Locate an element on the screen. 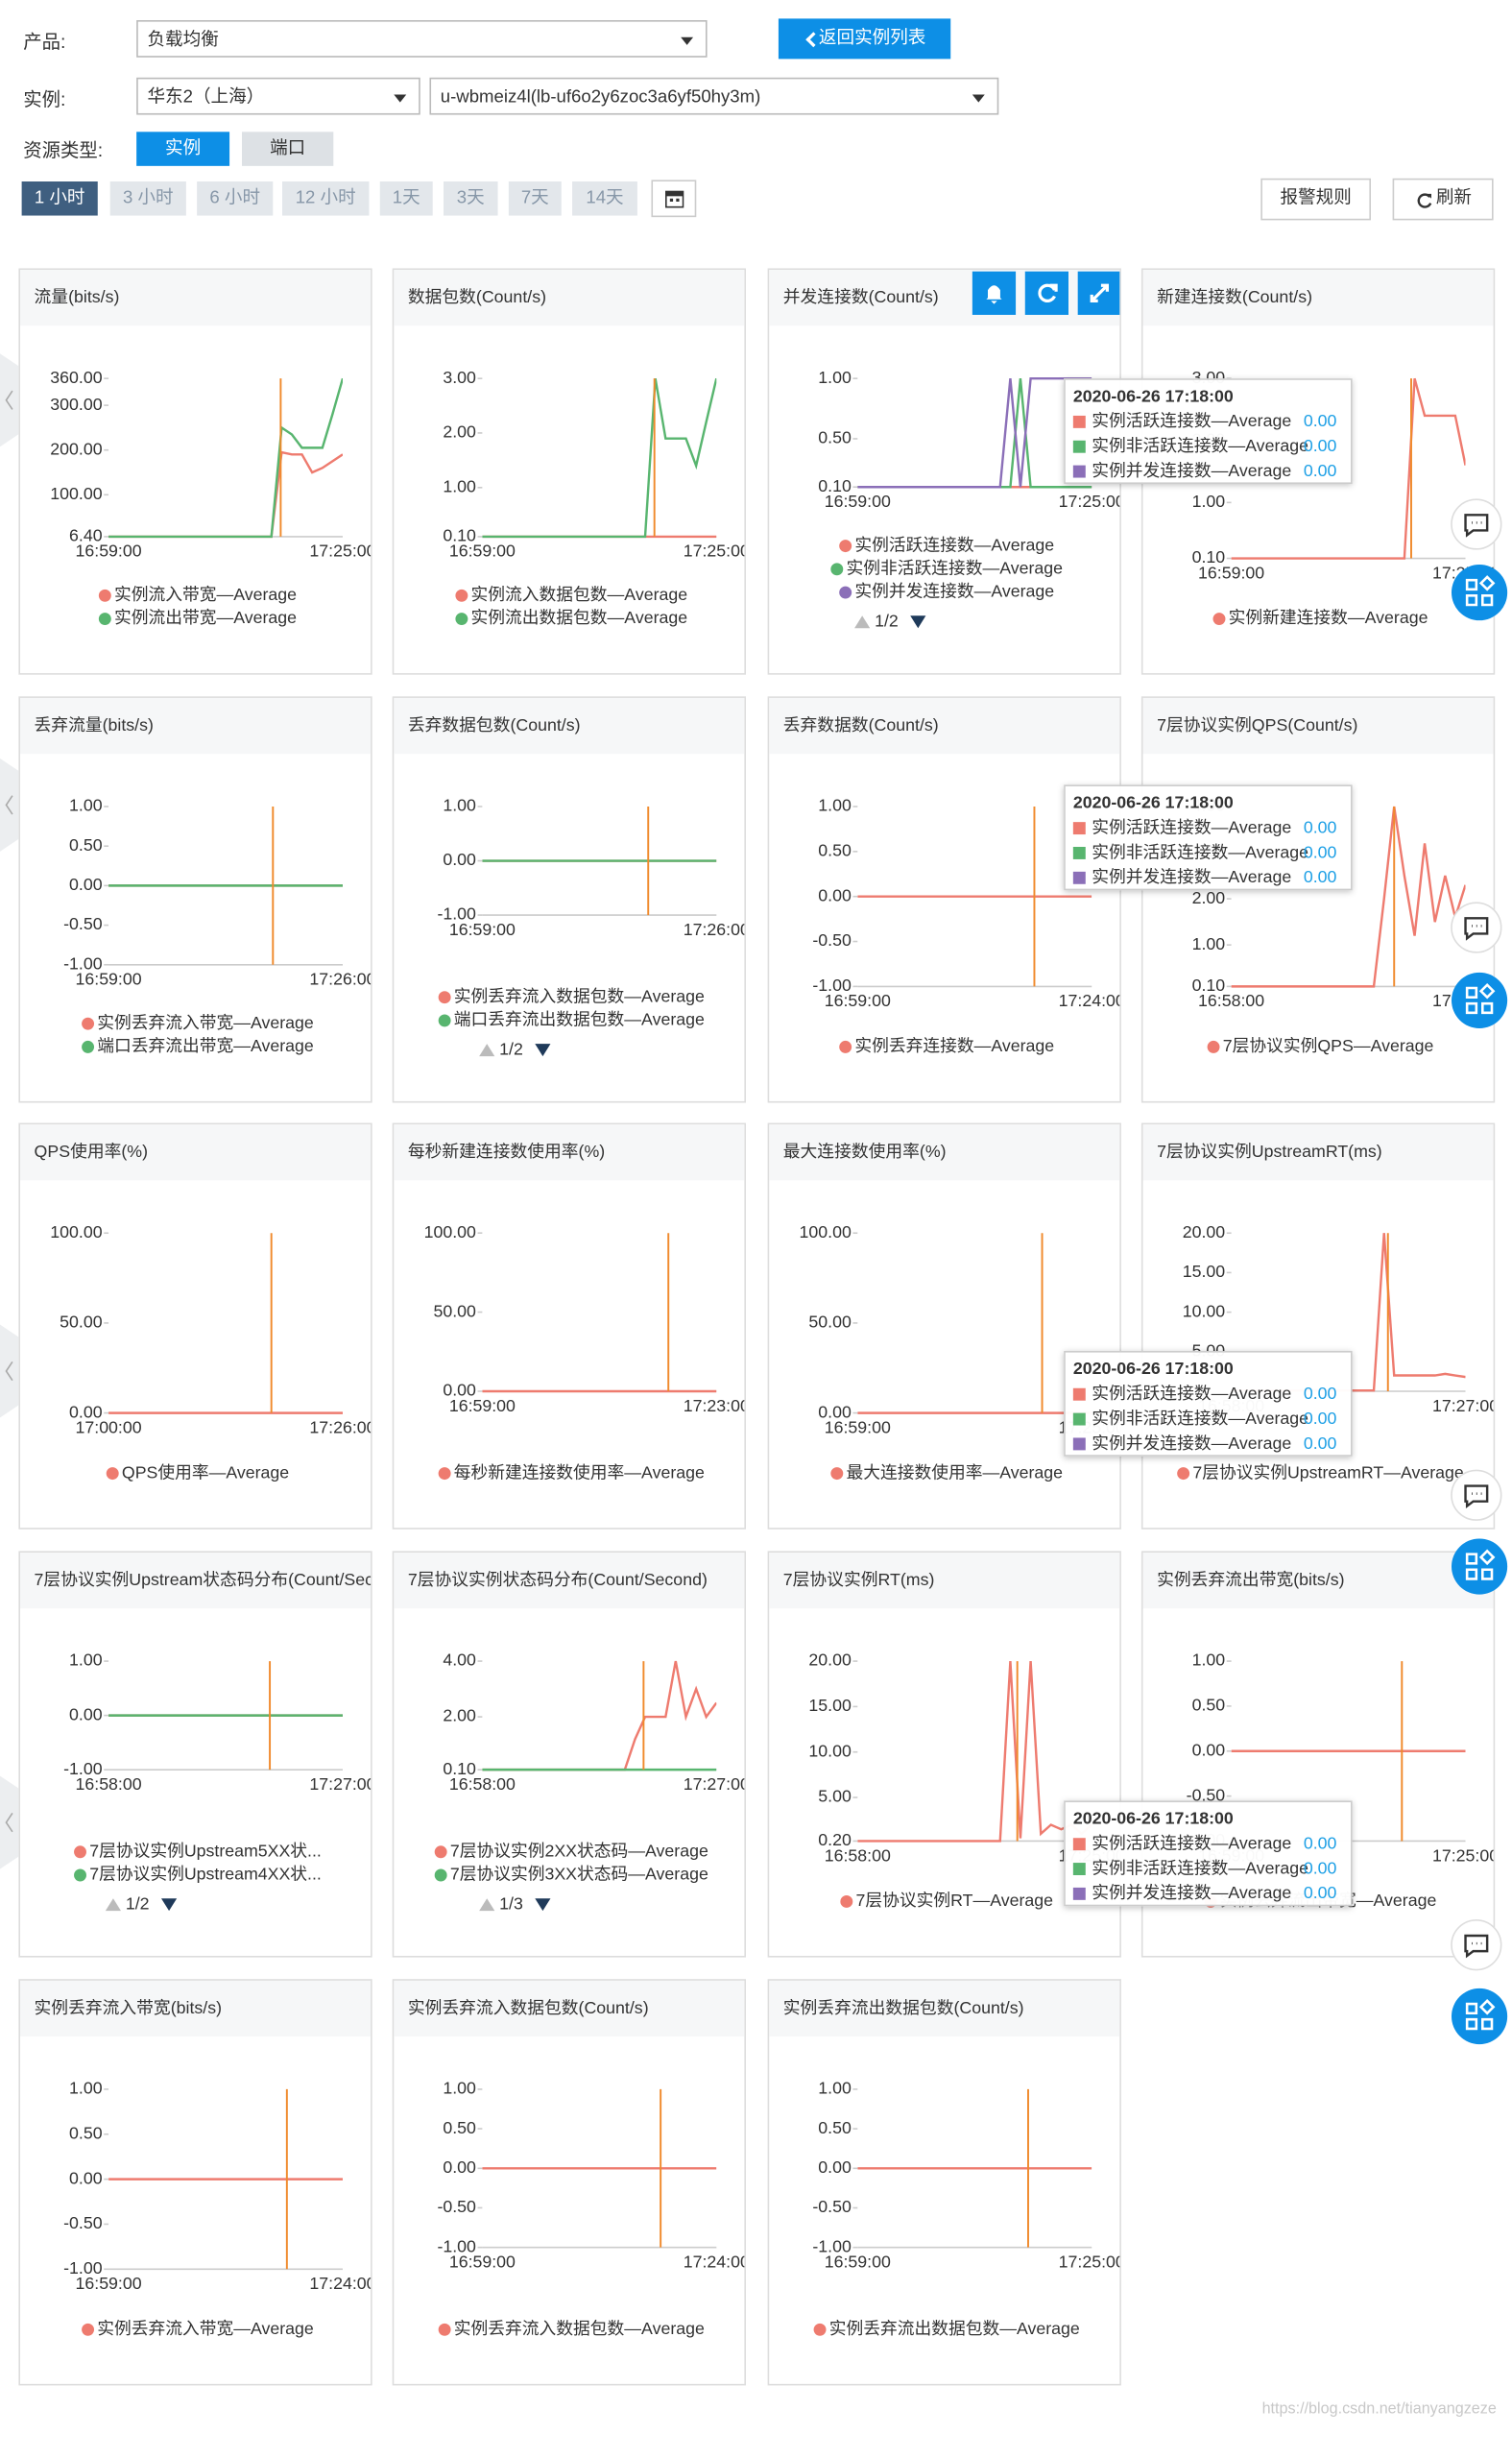  y-tick-label: 200.00 is located at coordinates (76, 448).